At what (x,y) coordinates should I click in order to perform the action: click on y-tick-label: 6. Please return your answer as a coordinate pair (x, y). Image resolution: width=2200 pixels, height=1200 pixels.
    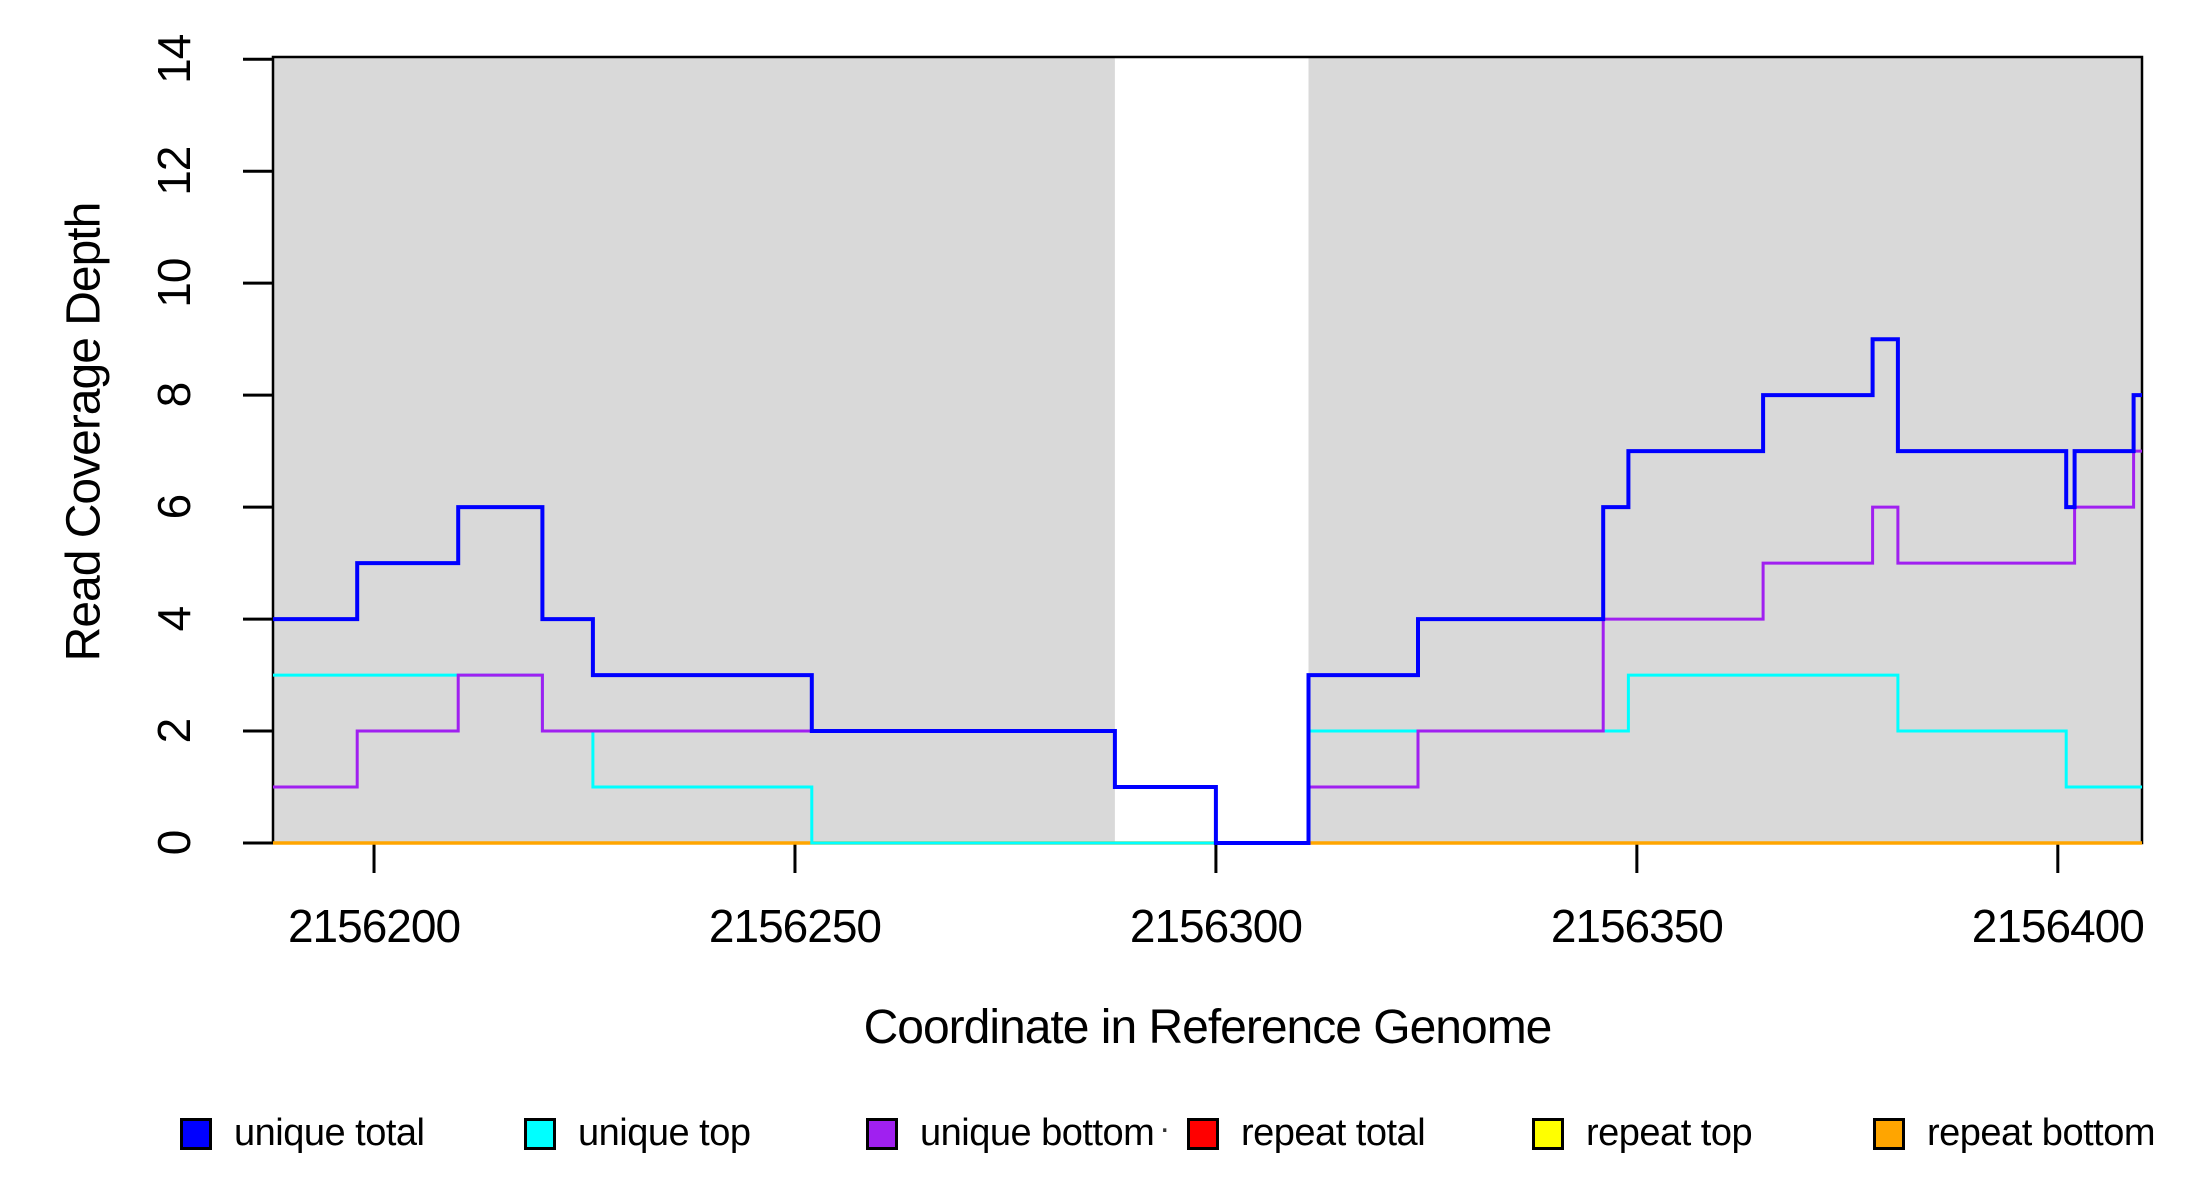
    Looking at the image, I should click on (174, 507).